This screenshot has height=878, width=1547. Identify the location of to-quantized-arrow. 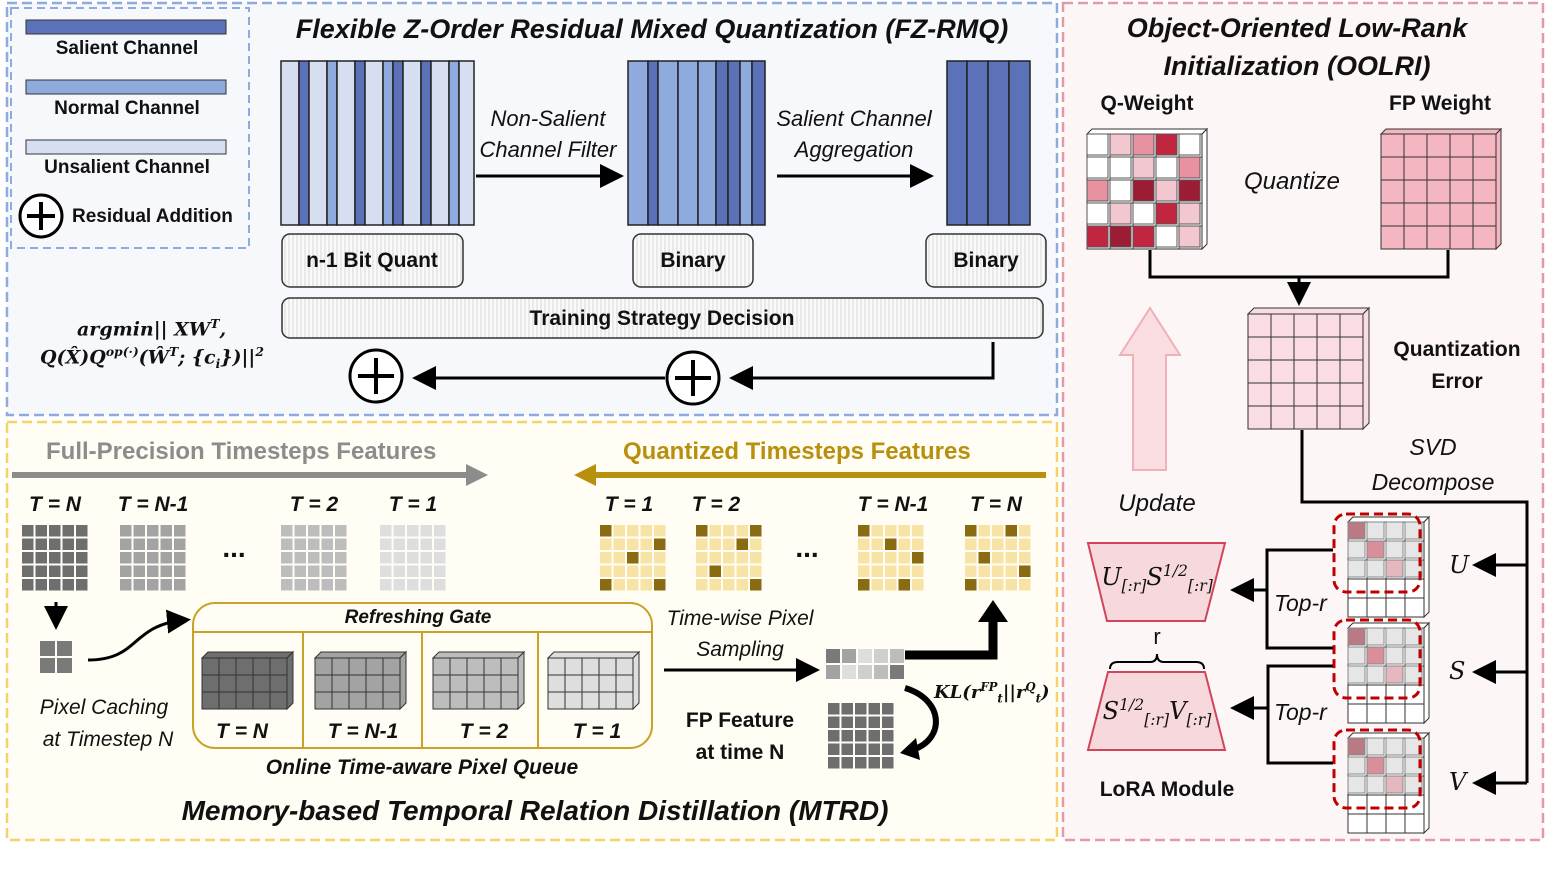
(951, 640).